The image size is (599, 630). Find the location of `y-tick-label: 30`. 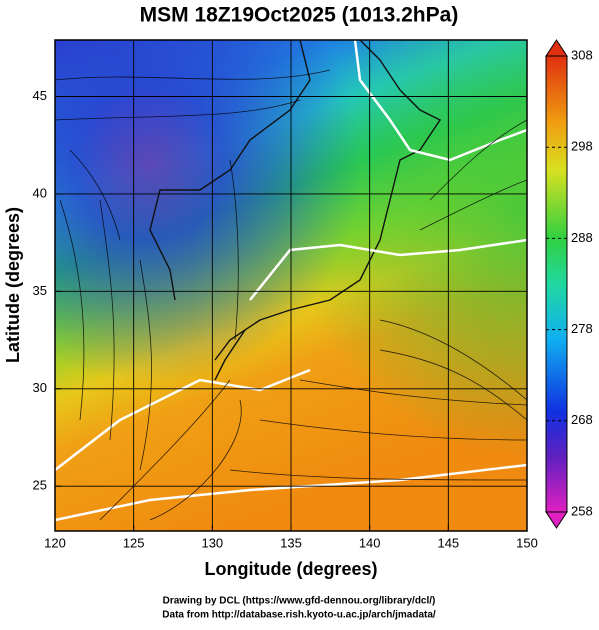

y-tick-label: 30 is located at coordinates (40, 387).